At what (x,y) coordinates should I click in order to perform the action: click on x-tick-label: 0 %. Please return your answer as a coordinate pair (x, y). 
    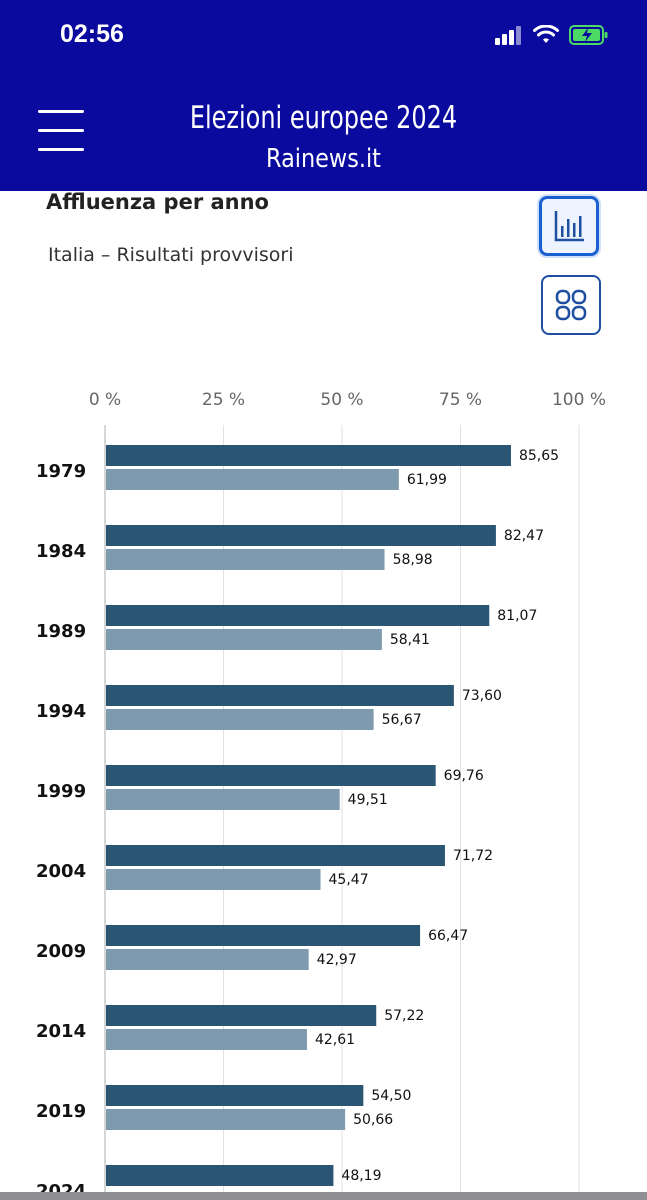
    Looking at the image, I should click on (105, 400).